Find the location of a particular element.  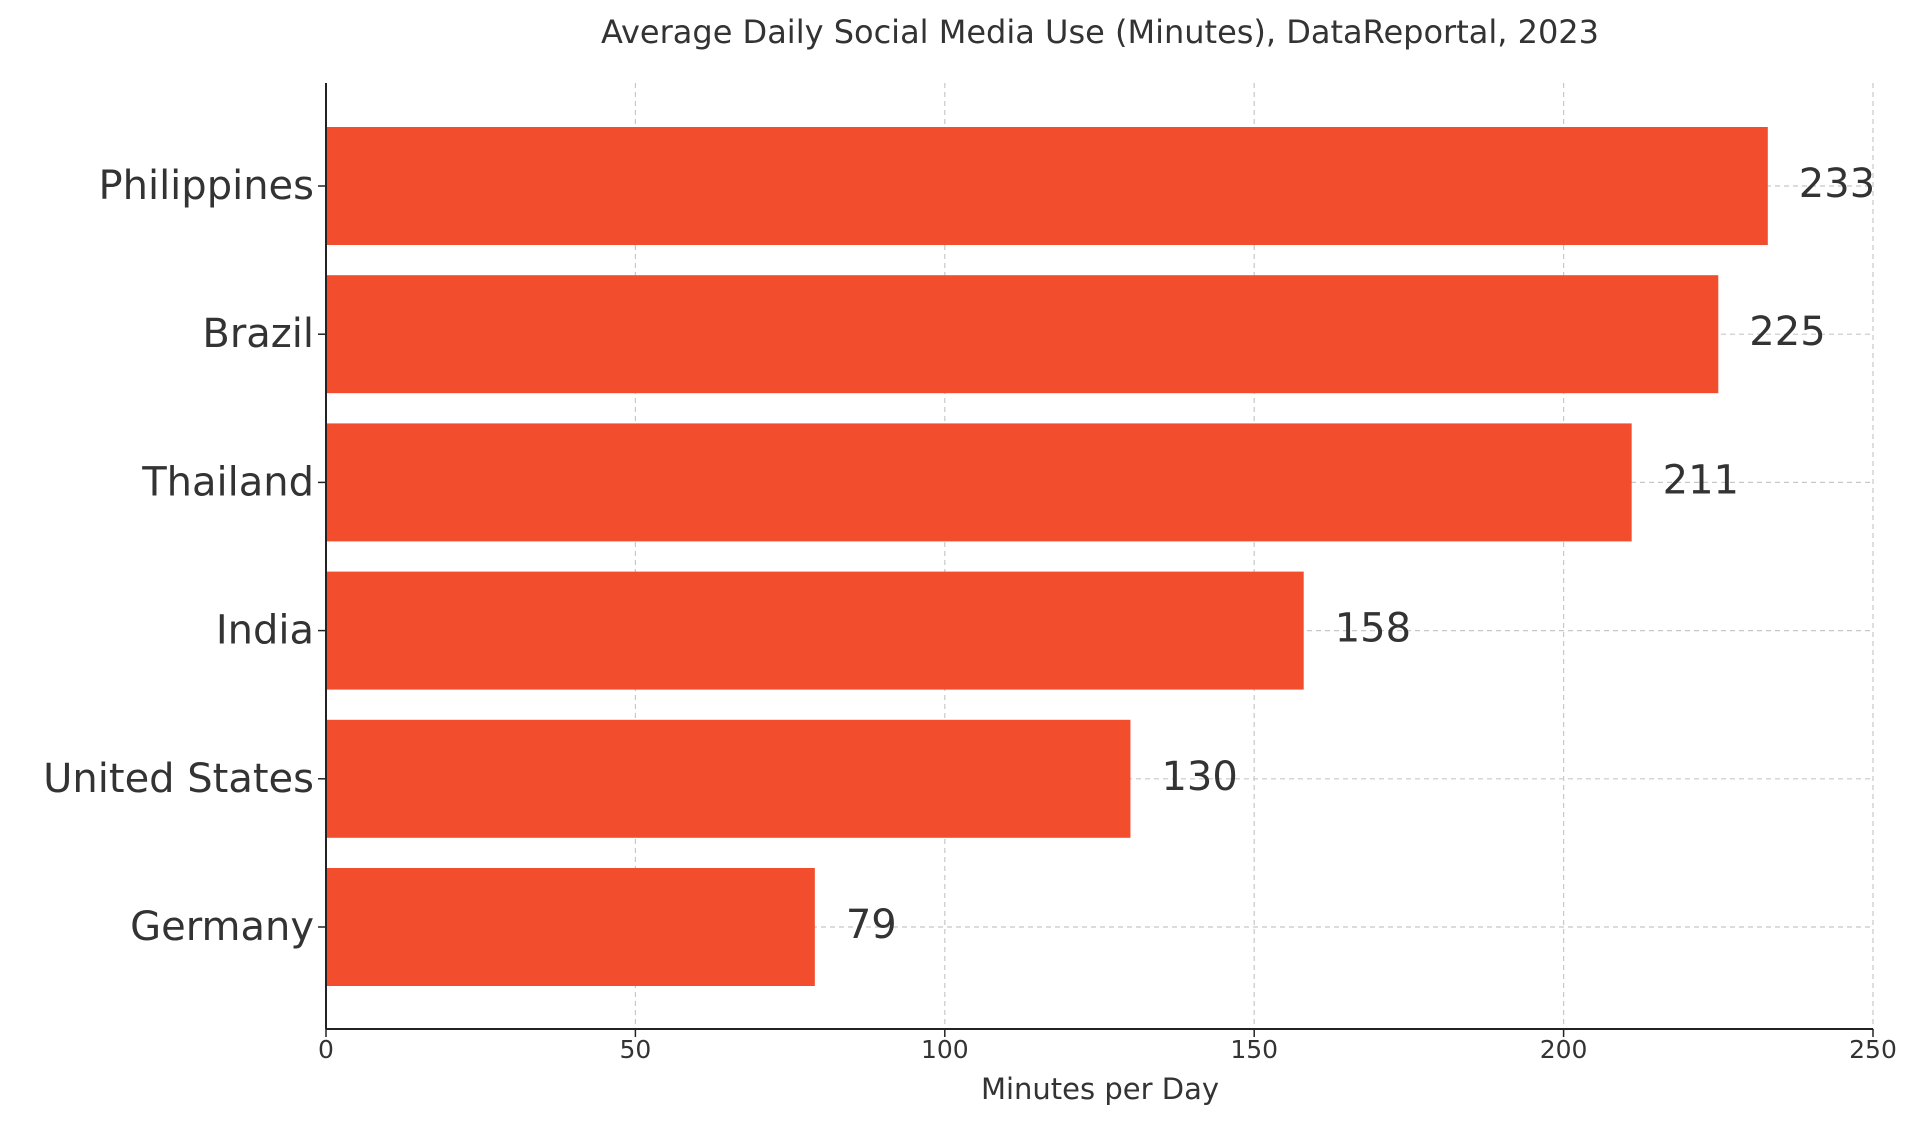

value-label: 233 is located at coordinates (1837, 184).